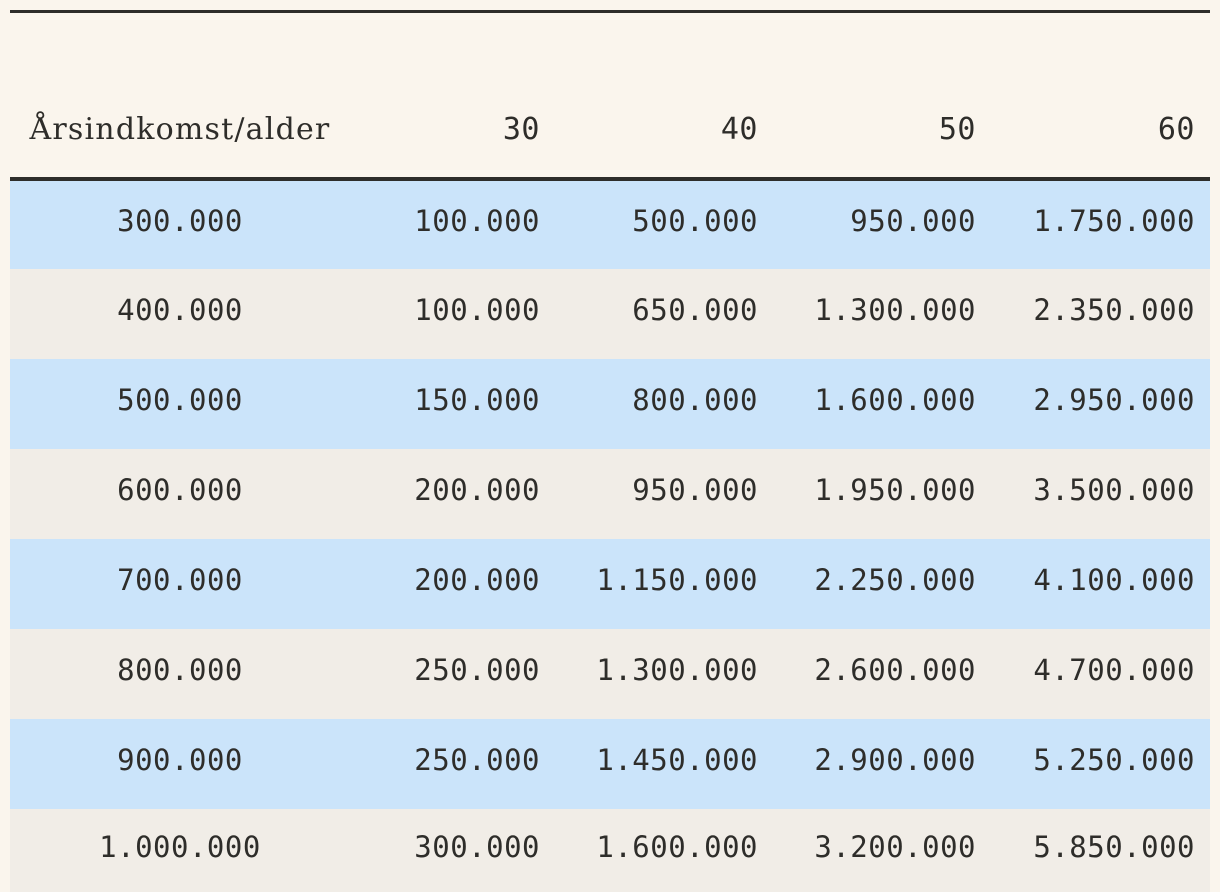 The image size is (1220, 892). I want to click on income-cell: 1.000.000, so click(180, 846).